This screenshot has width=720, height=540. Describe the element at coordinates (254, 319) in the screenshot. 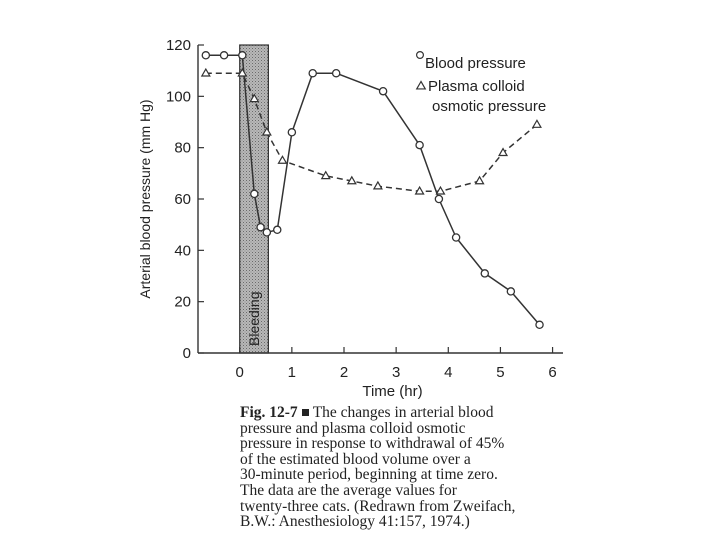

I see `bleeding-label: Bleeding` at that location.